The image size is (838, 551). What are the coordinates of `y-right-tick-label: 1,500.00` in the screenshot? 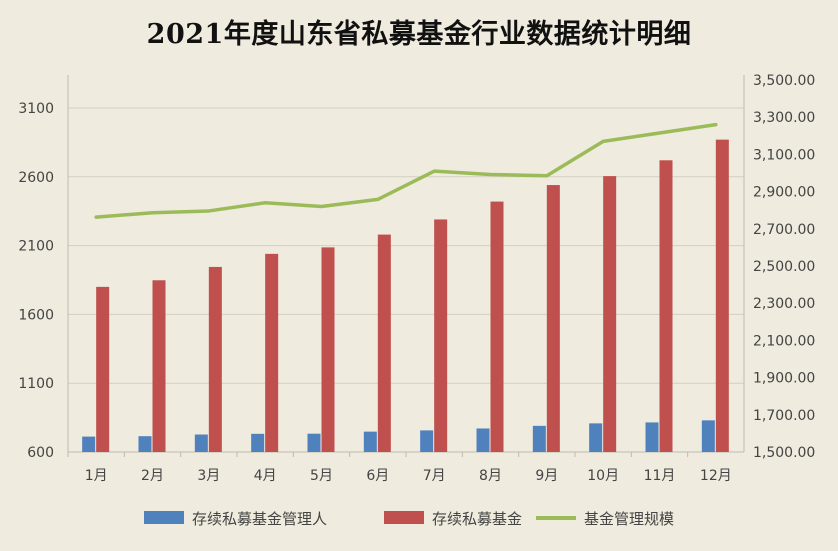 It's located at (784, 453).